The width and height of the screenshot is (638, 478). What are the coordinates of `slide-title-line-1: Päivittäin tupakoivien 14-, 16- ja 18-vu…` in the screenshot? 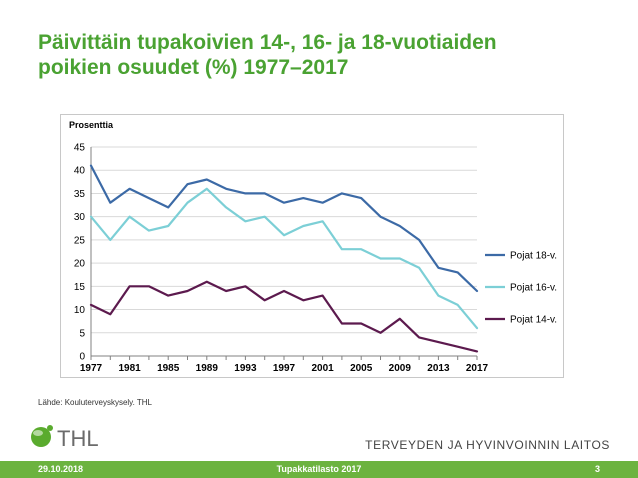 It's located at (267, 42).